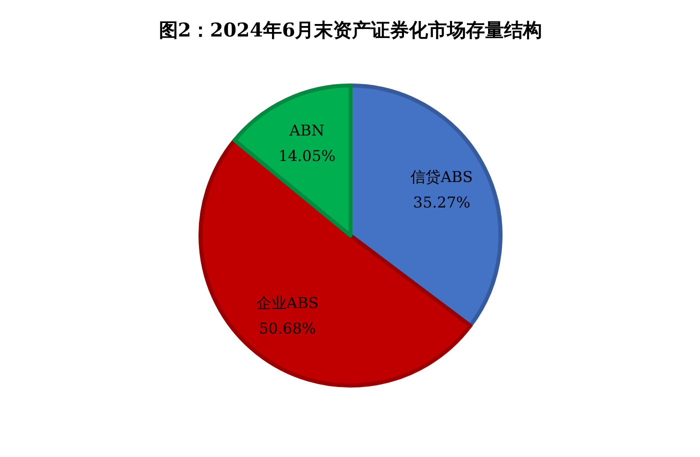  Describe the element at coordinates (441, 177) in the screenshot. I see `slice-label: 信贷ABS` at that location.